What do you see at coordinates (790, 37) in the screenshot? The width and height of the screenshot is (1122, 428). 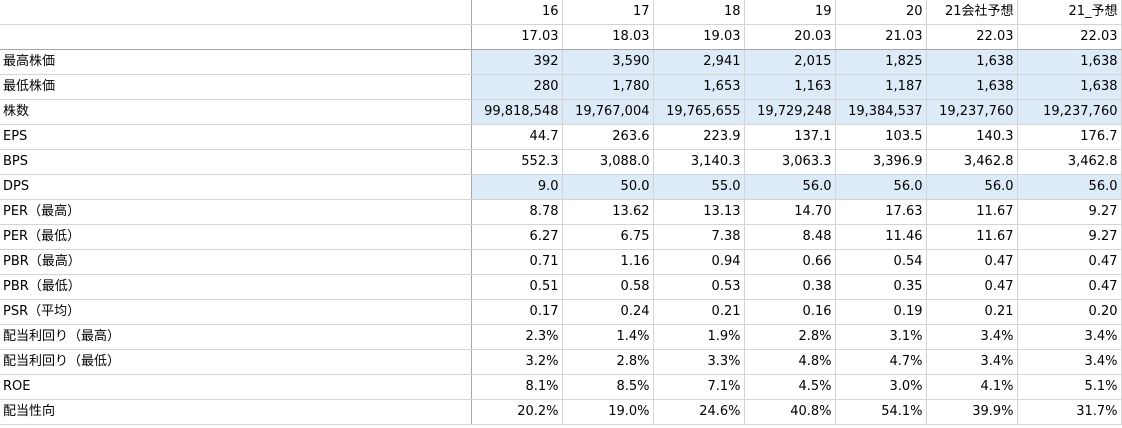 I see `header-cell-period: 20.03` at bounding box center [790, 37].